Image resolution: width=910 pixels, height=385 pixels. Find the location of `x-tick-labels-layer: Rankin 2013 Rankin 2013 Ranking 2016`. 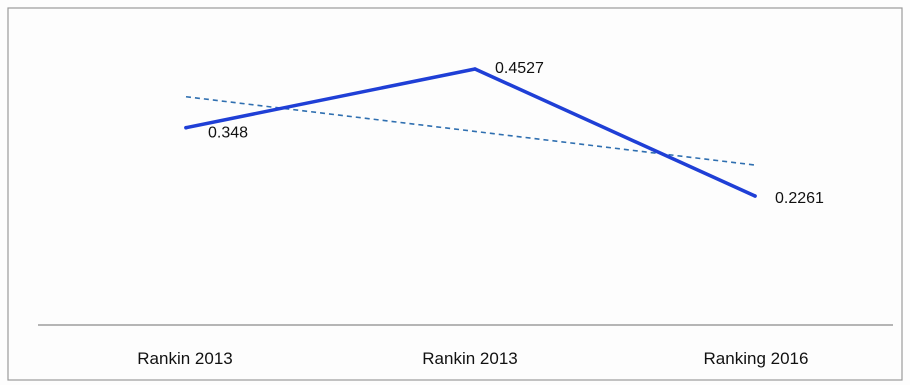

x-tick-labels-layer: Rankin 2013 Rankin 2013 Ranking 2016 is located at coordinates (472, 358).